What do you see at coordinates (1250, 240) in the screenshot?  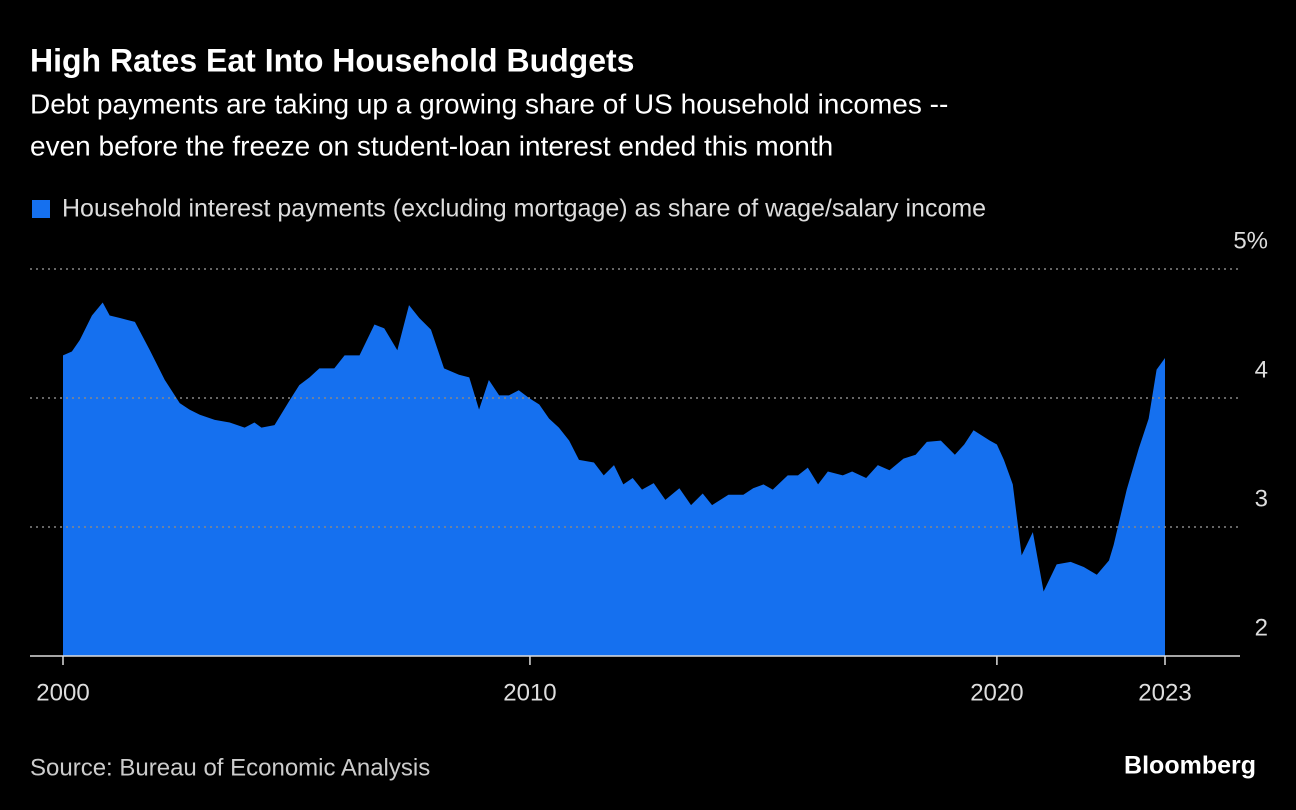 I see `y-tick-label: 5%` at bounding box center [1250, 240].